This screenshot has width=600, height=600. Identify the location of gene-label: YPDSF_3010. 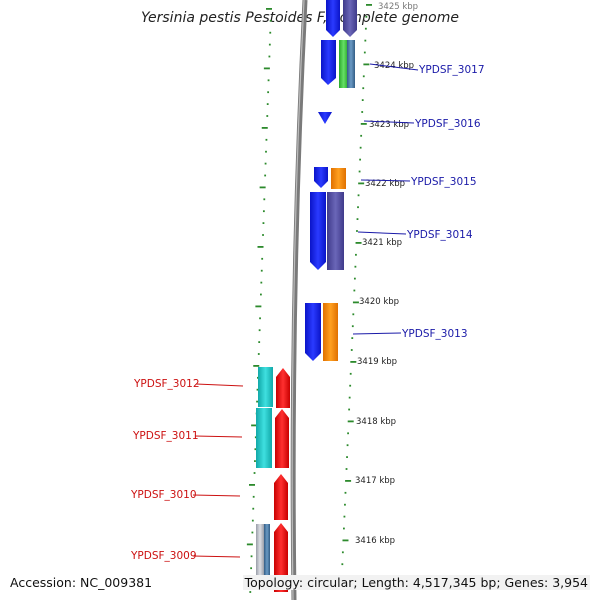
(163, 495).